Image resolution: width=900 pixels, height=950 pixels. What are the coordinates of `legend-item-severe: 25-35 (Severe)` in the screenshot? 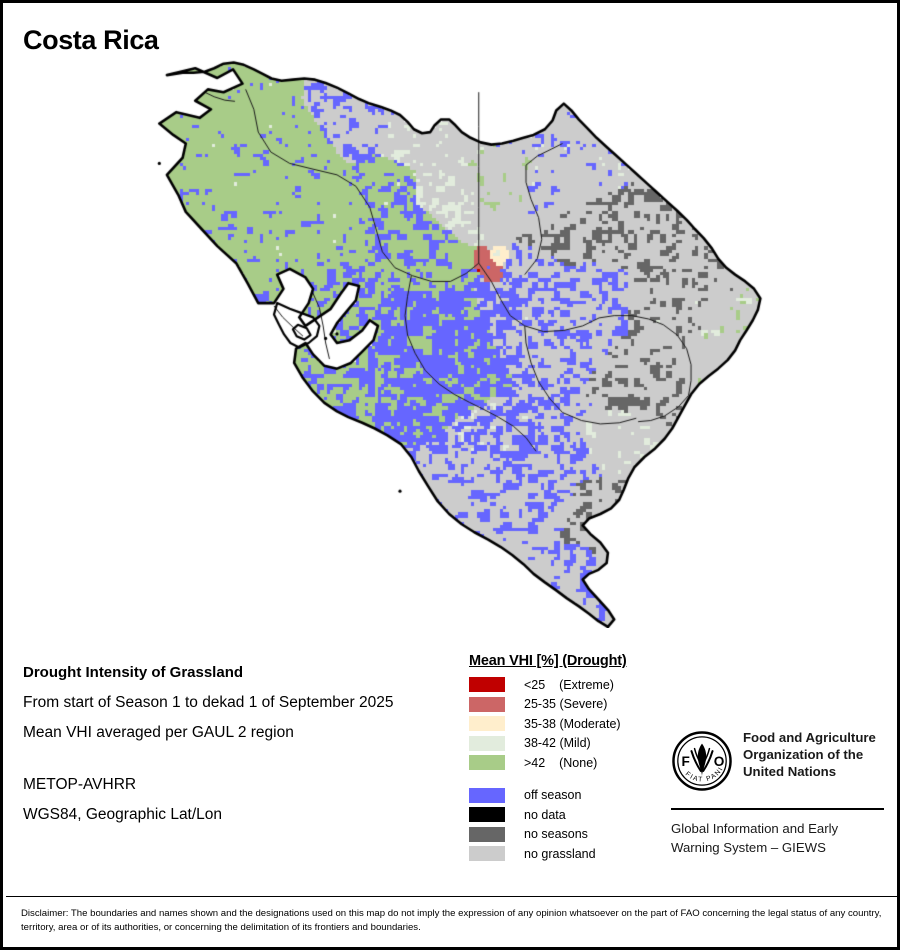 It's located at (576, 705).